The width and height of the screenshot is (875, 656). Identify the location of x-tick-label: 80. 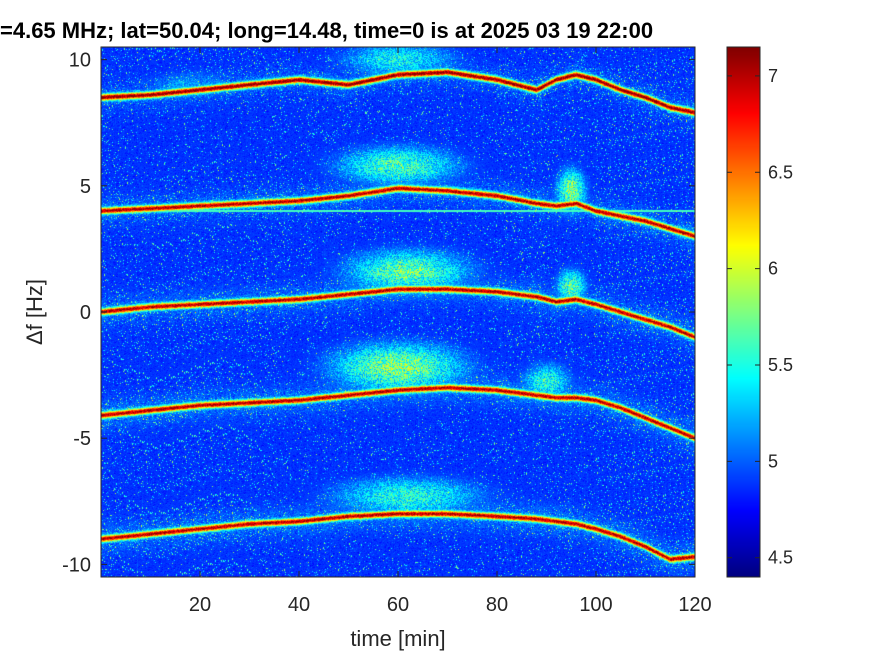
(497, 605).